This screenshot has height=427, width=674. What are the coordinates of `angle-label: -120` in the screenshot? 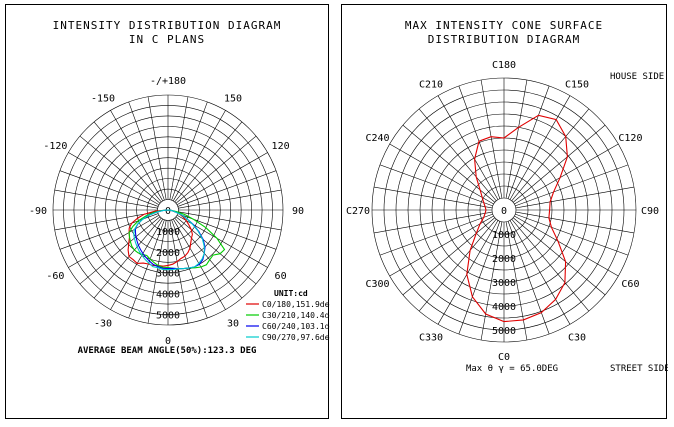 It's located at (55, 146).